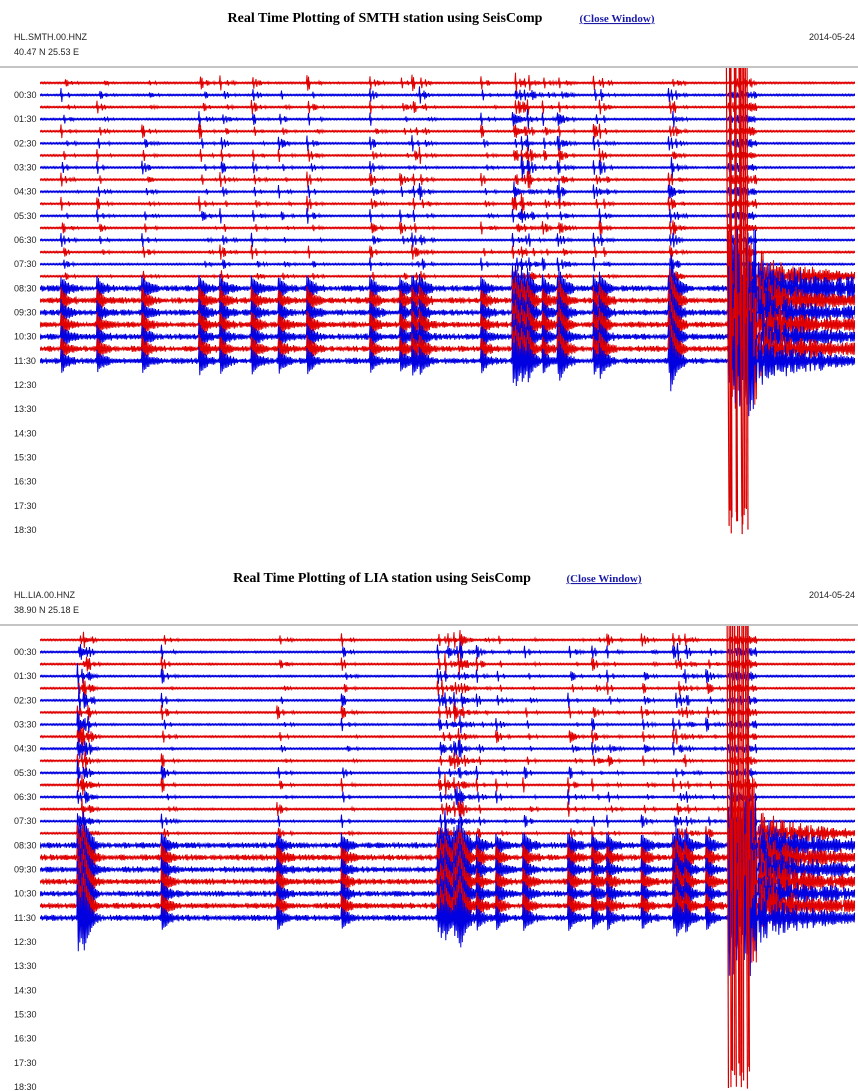 The width and height of the screenshot is (858, 1091). Describe the element at coordinates (25, 361) in the screenshot. I see `time-label: 11:30` at that location.